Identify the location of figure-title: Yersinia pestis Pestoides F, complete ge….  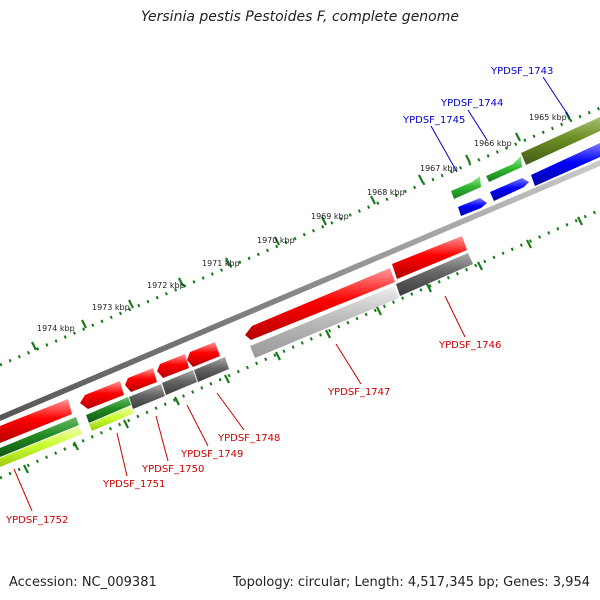
(300, 17).